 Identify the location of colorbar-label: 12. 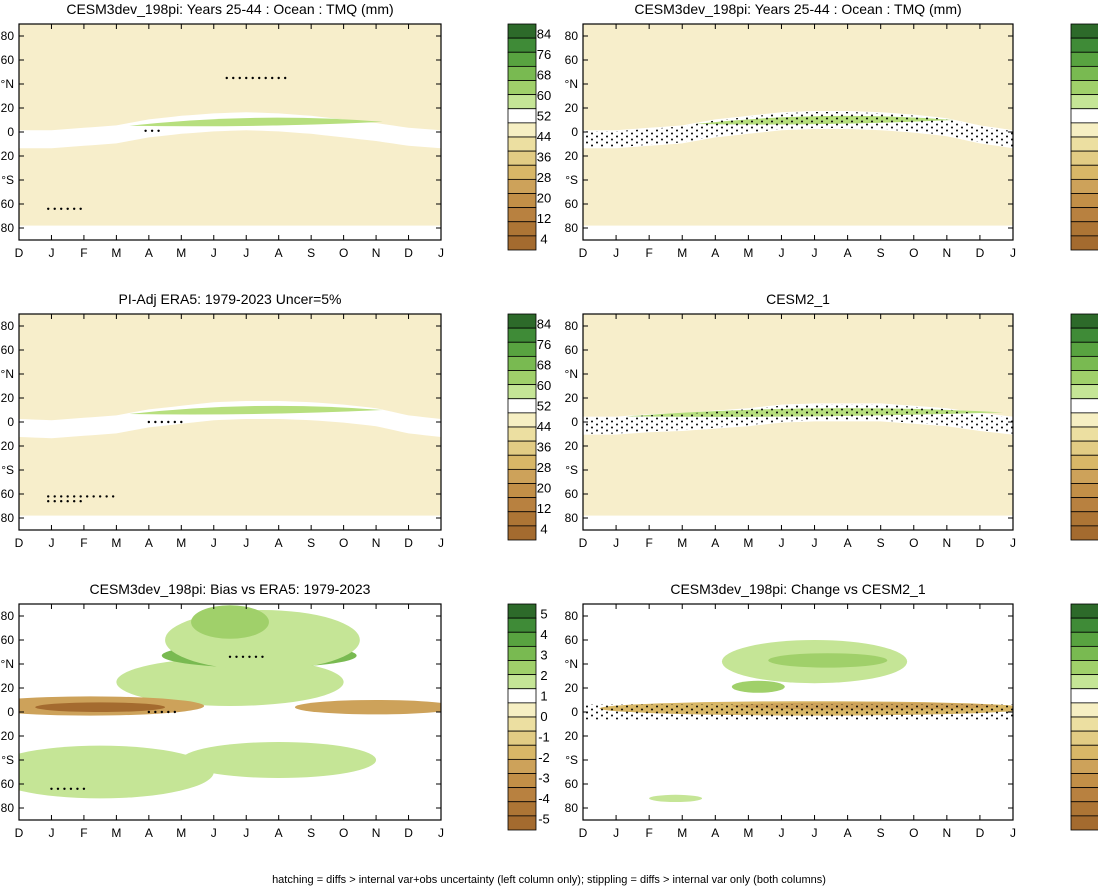
(544, 508).